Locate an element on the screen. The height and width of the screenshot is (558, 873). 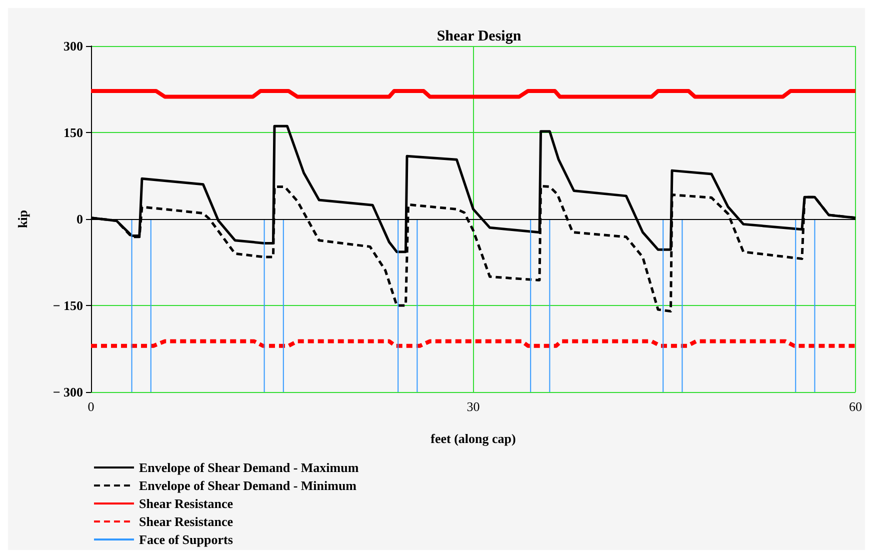
y-tick-label: 0 is located at coordinates (79, 219).